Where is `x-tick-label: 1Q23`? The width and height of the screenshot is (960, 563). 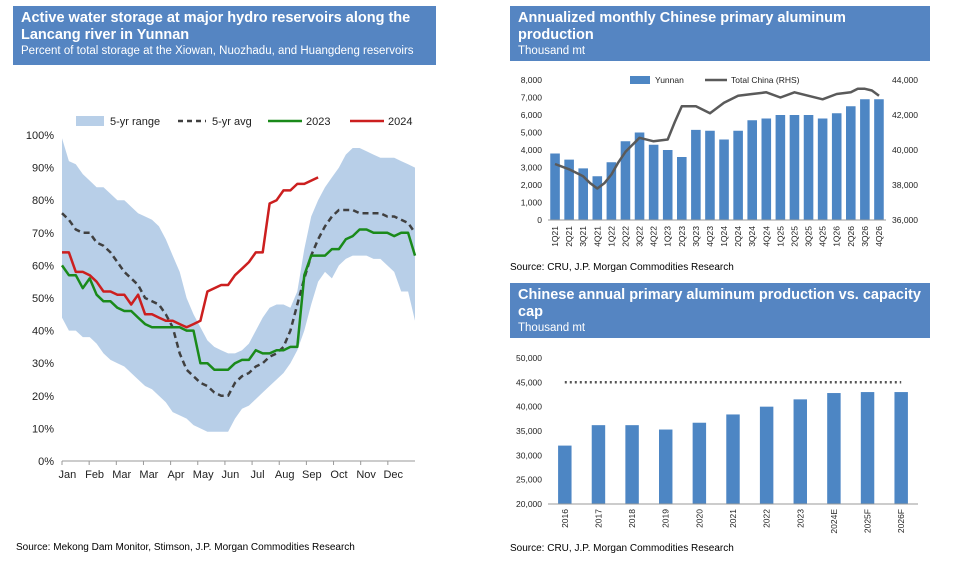
x-tick-label: 1Q23 is located at coordinates (668, 236).